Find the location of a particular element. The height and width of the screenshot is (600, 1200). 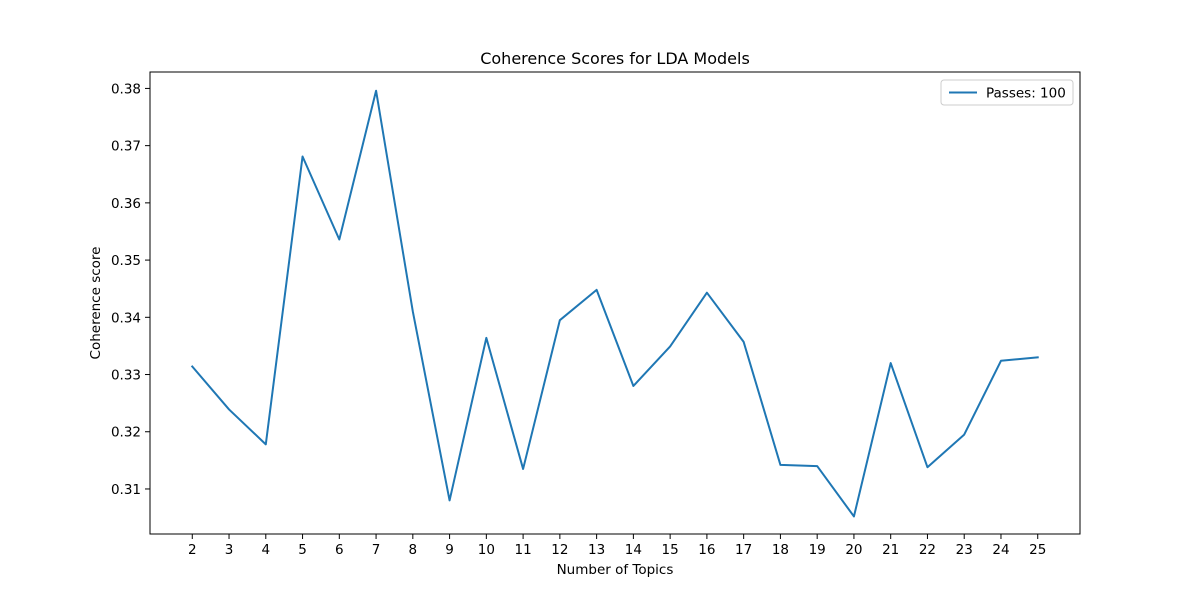

y-axis-label: Coherence score is located at coordinates (96, 303).